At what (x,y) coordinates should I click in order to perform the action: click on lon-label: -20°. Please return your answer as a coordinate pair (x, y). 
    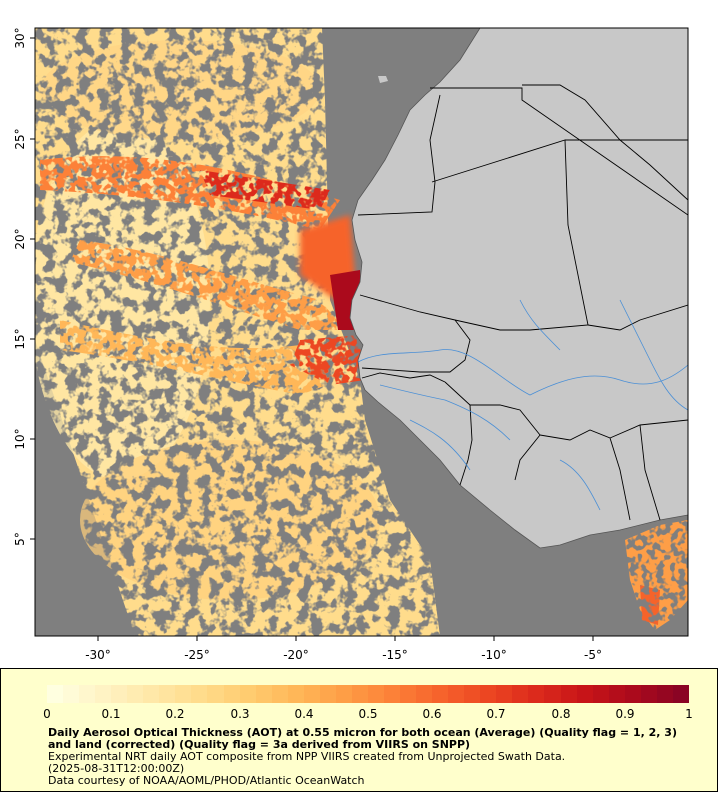
    Looking at the image, I should click on (296, 654).